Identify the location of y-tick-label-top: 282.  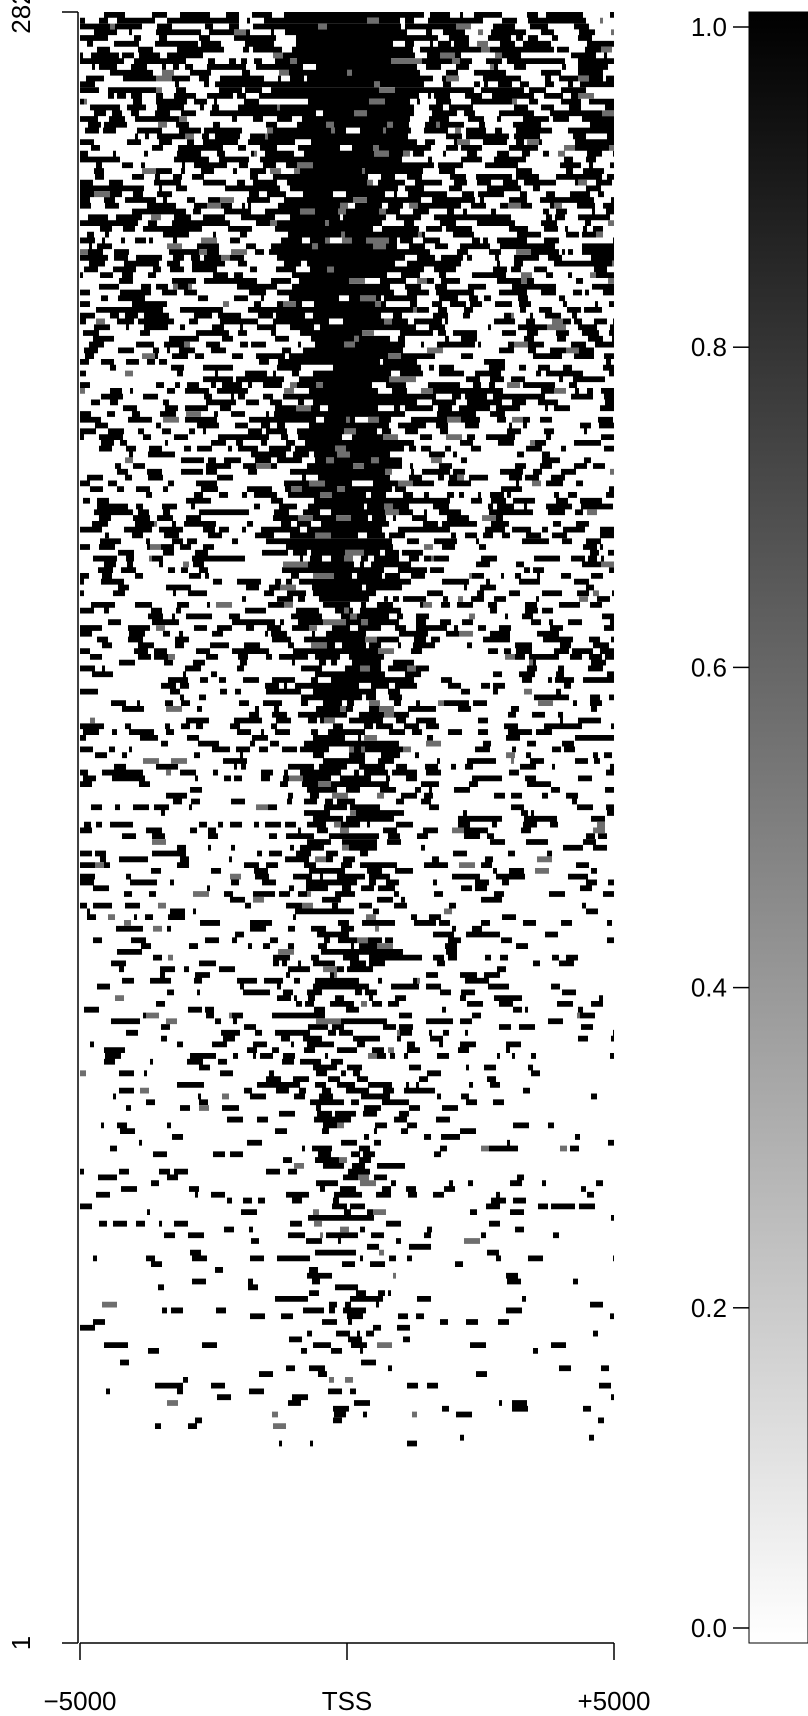
(21, 17).